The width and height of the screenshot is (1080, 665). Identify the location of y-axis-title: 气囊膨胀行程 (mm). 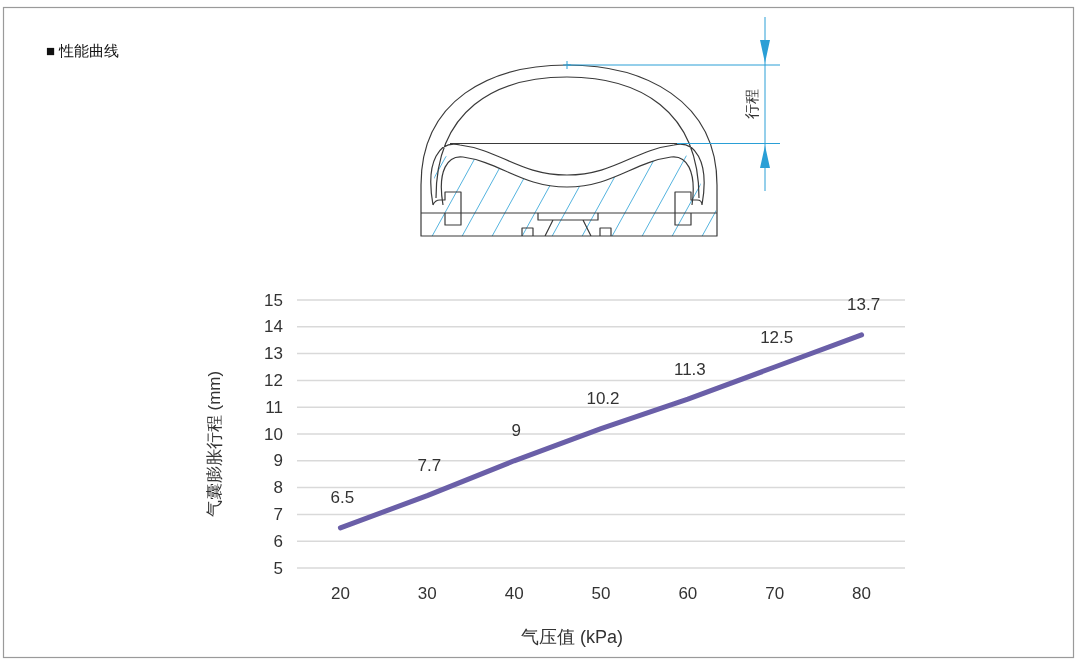
(214, 444).